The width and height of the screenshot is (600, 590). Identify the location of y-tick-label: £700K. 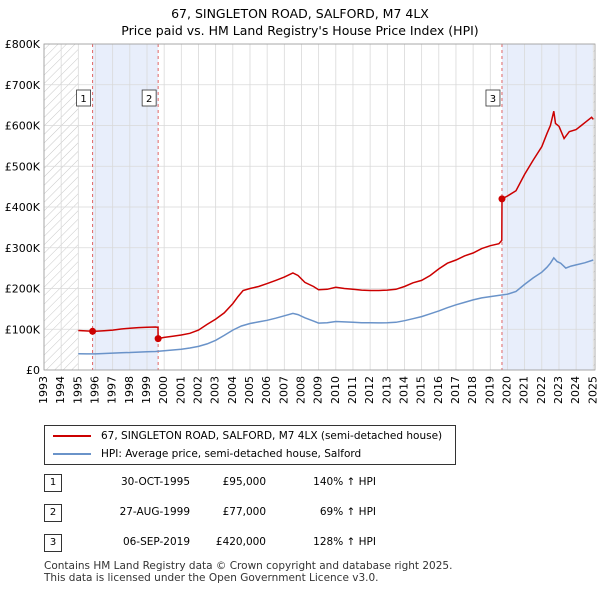
(23, 85).